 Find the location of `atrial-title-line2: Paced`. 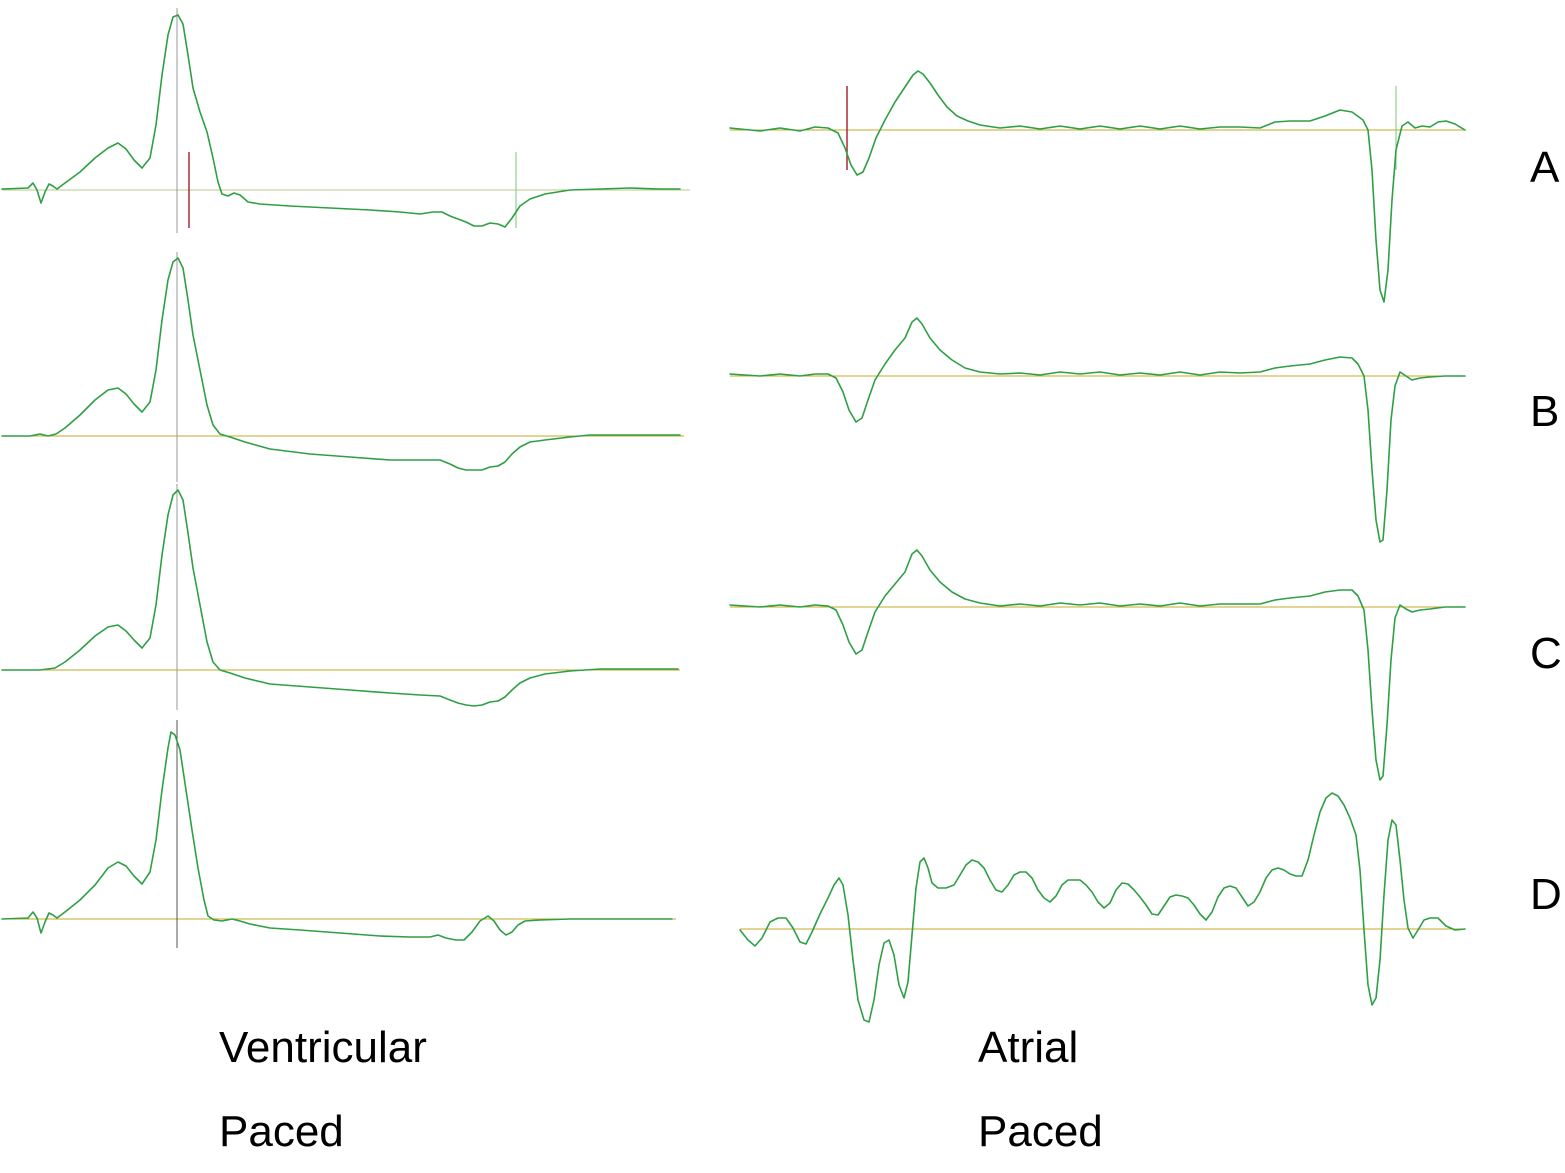

atrial-title-line2: Paced is located at coordinates (1040, 1131).